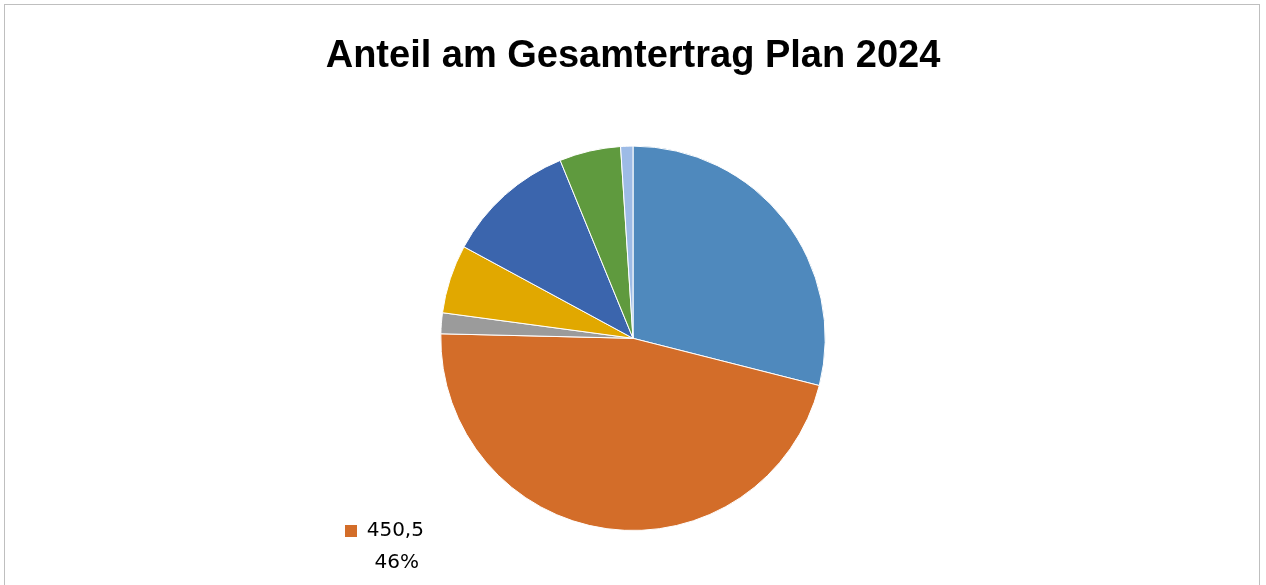 The width and height of the screenshot is (1266, 585). What do you see at coordinates (395, 544) in the screenshot?
I see `data-label: 450,5 46%` at bounding box center [395, 544].